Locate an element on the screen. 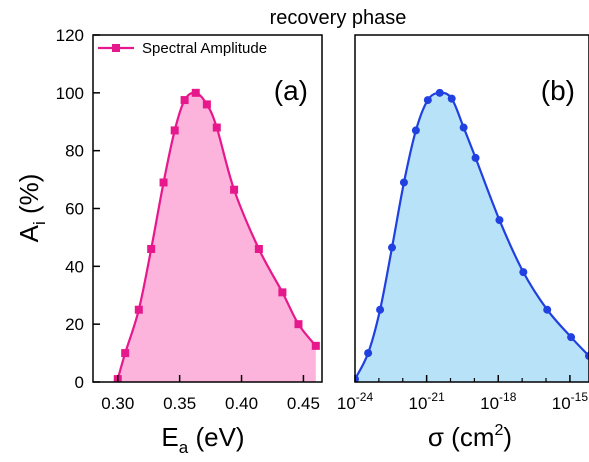 The image size is (589, 462). y-tick-label: 0 is located at coordinates (79, 382).